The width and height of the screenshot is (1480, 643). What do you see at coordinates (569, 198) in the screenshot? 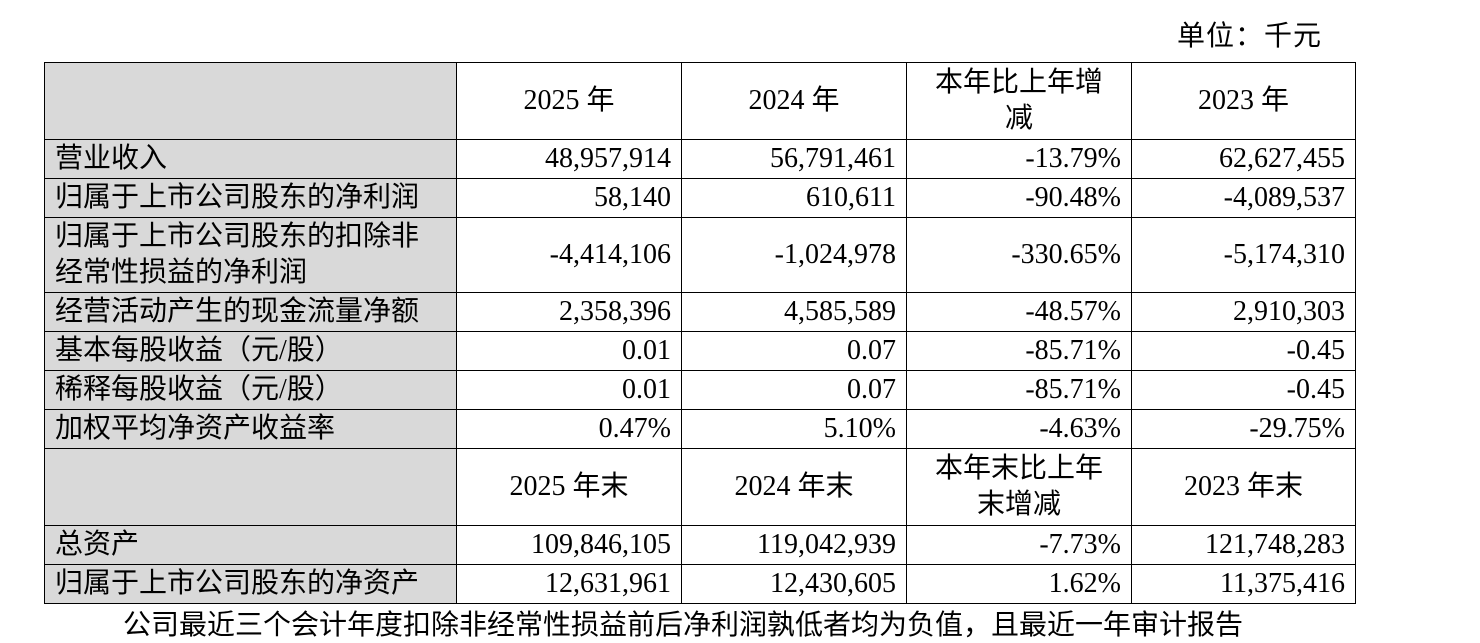
I see `cell-value: 58,140` at bounding box center [569, 198].